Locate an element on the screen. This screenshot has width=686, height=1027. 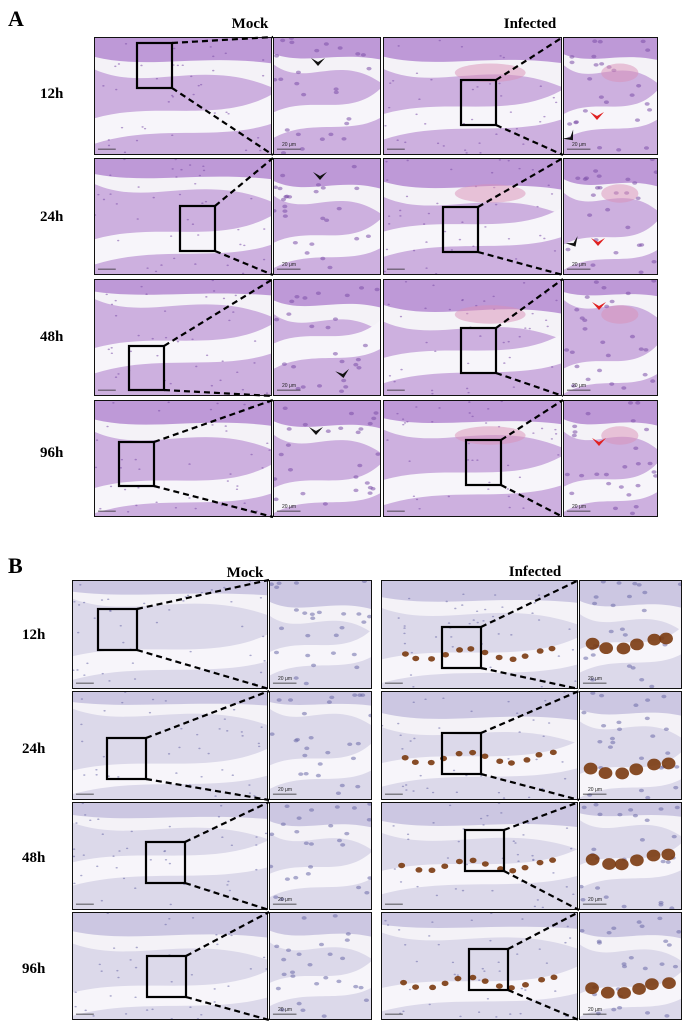
panel-b-row-label: 12h is located at coordinates (34, 635).